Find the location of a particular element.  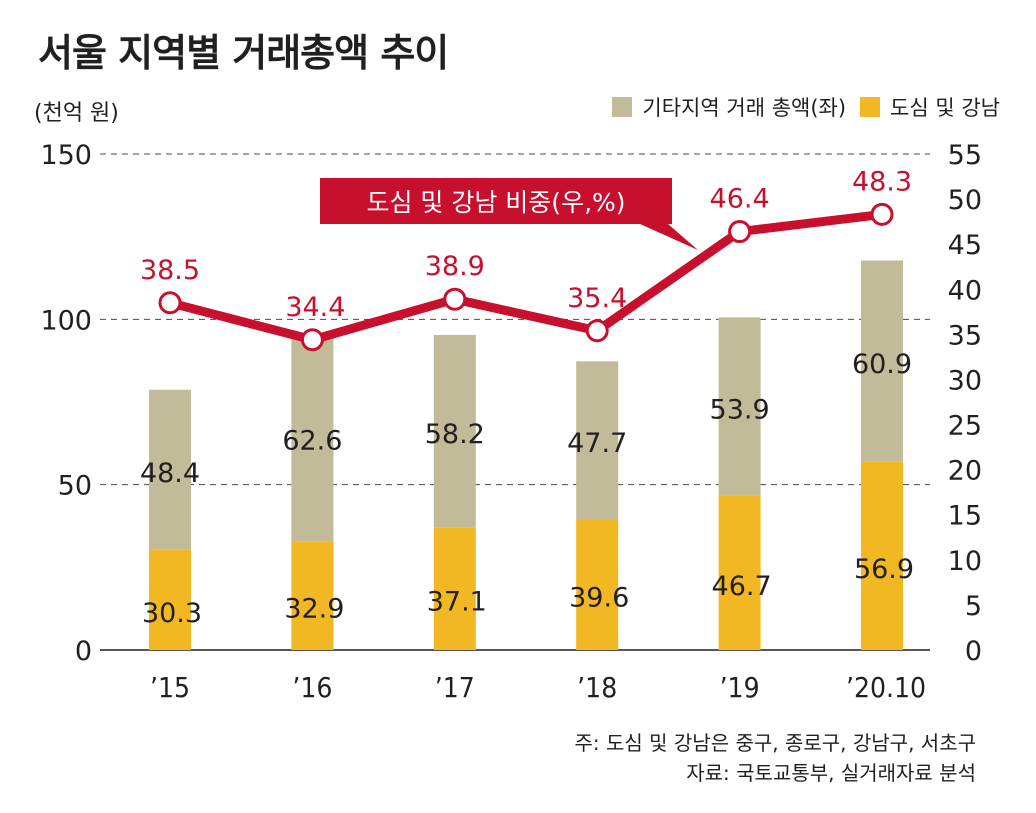

legend-label-downtown-gangnam: 도심 및 강남 is located at coordinates (945, 108).